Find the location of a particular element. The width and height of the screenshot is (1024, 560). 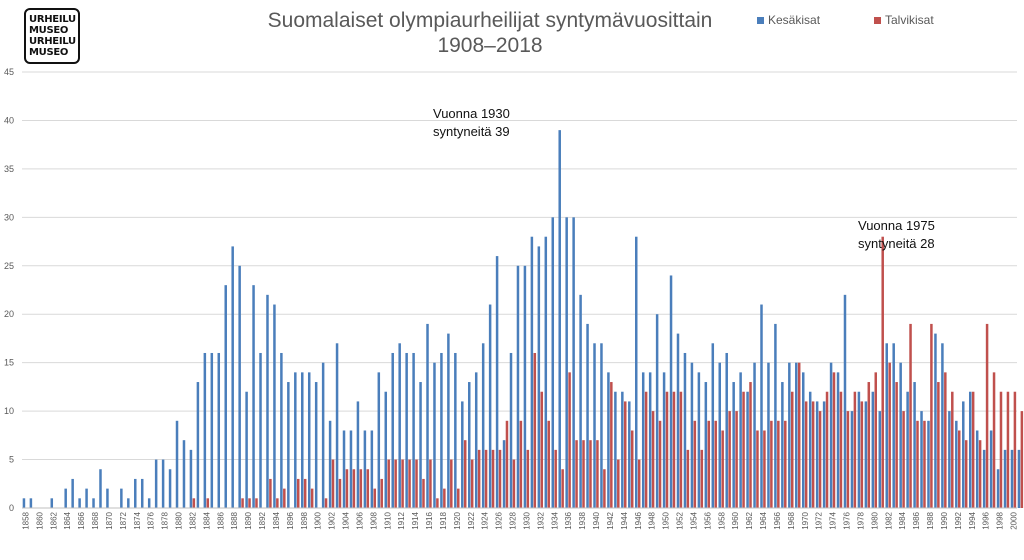

bar-talvikisat-1950 is located at coordinates (667, 449).